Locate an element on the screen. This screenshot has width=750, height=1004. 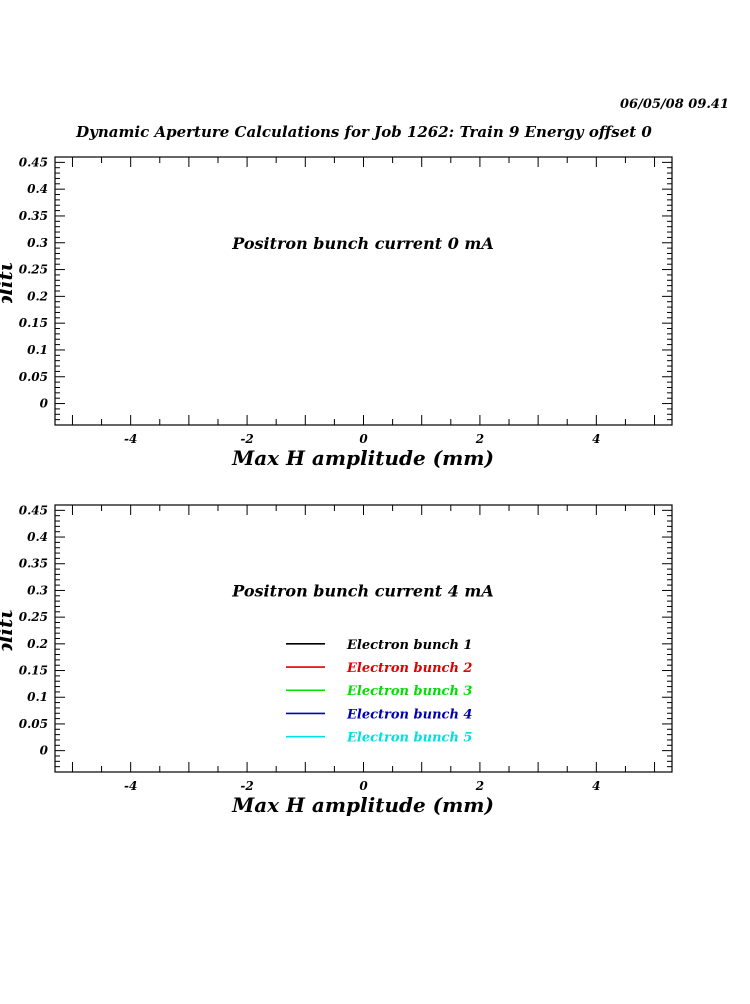
legend-label: Electron bunch 4 is located at coordinates (409, 714).